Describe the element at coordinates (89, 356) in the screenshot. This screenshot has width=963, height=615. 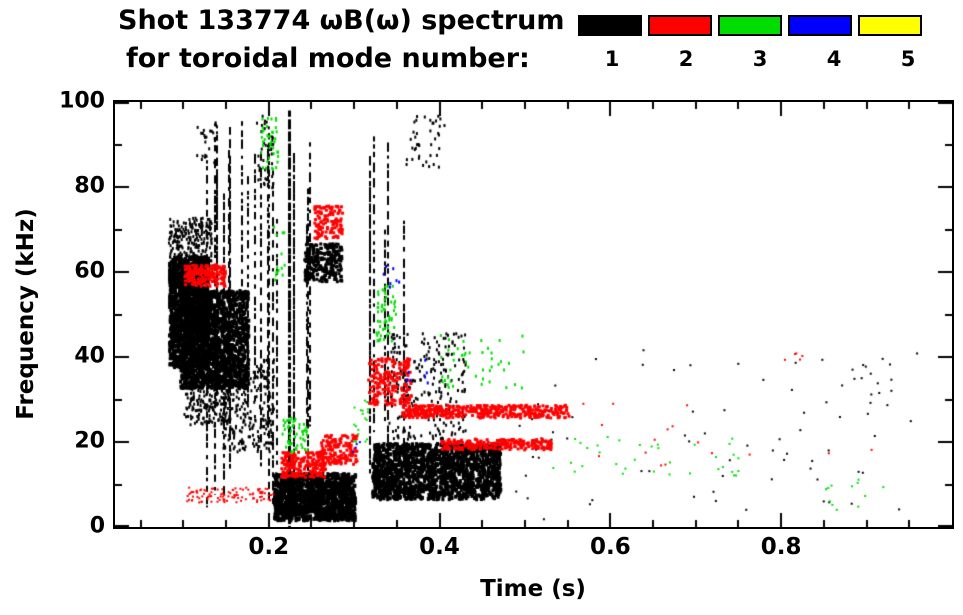
I see `y-tick-label: 40` at that location.